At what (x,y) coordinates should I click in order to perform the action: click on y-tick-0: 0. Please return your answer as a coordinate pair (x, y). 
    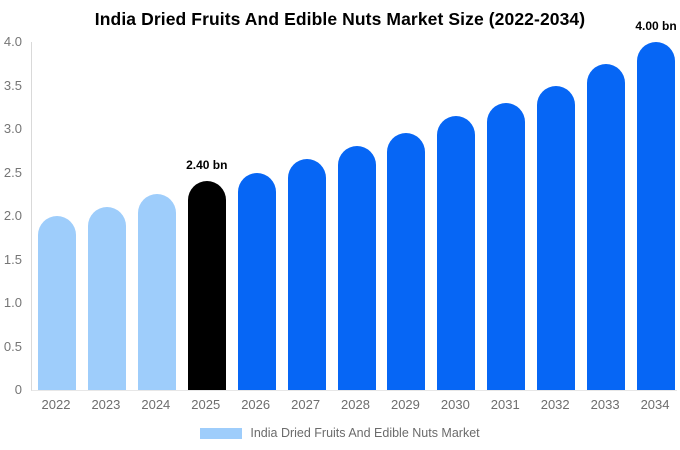
    Looking at the image, I should click on (18, 389).